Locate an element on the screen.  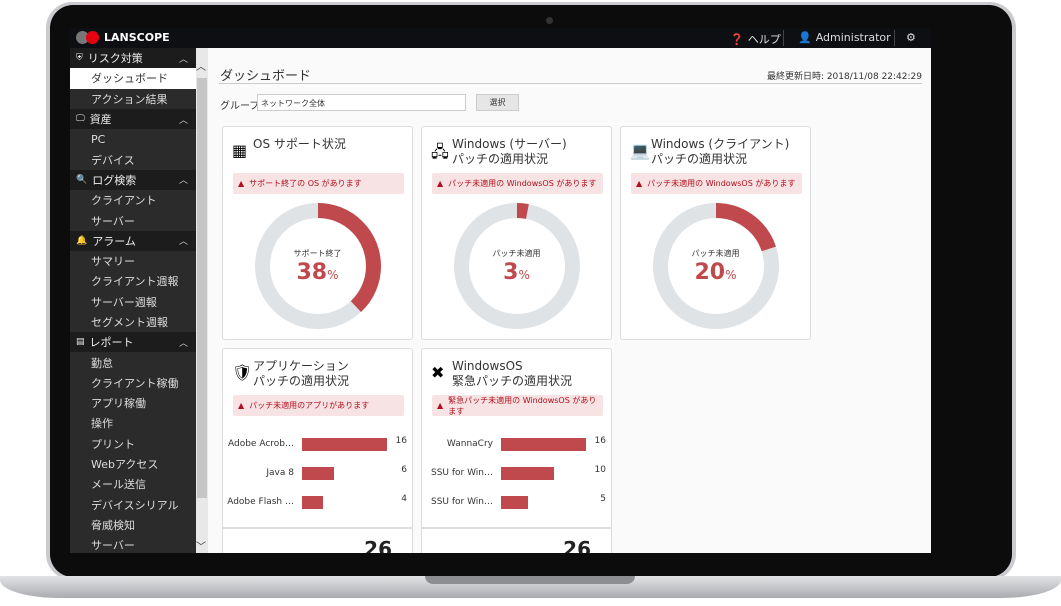
card-icon: 🛡 is located at coordinates (242, 372).